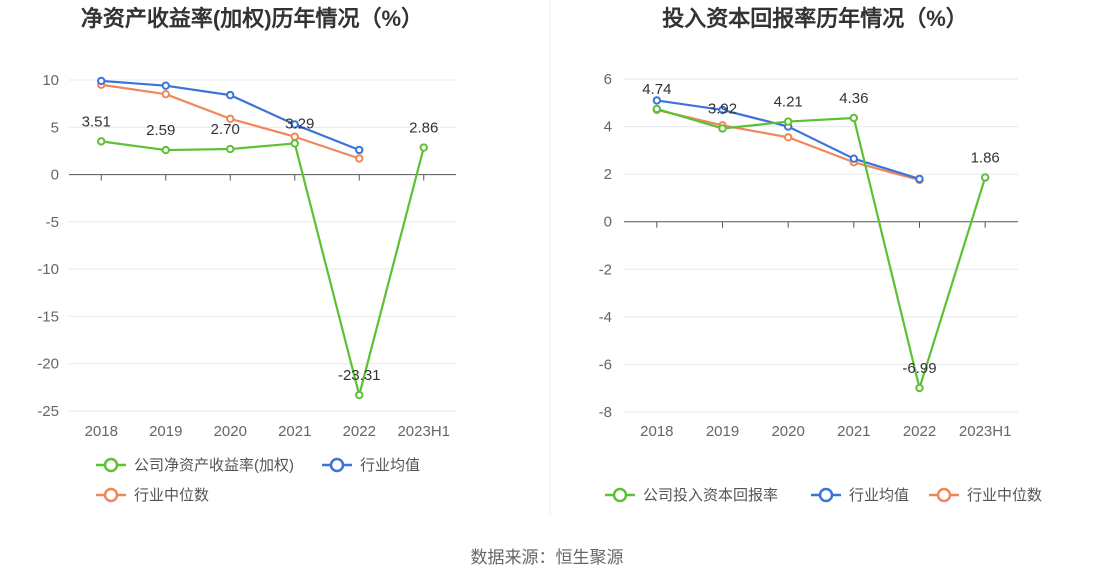 The height and width of the screenshot is (585, 1094). I want to click on y-tick-label: -2, so click(605, 269).